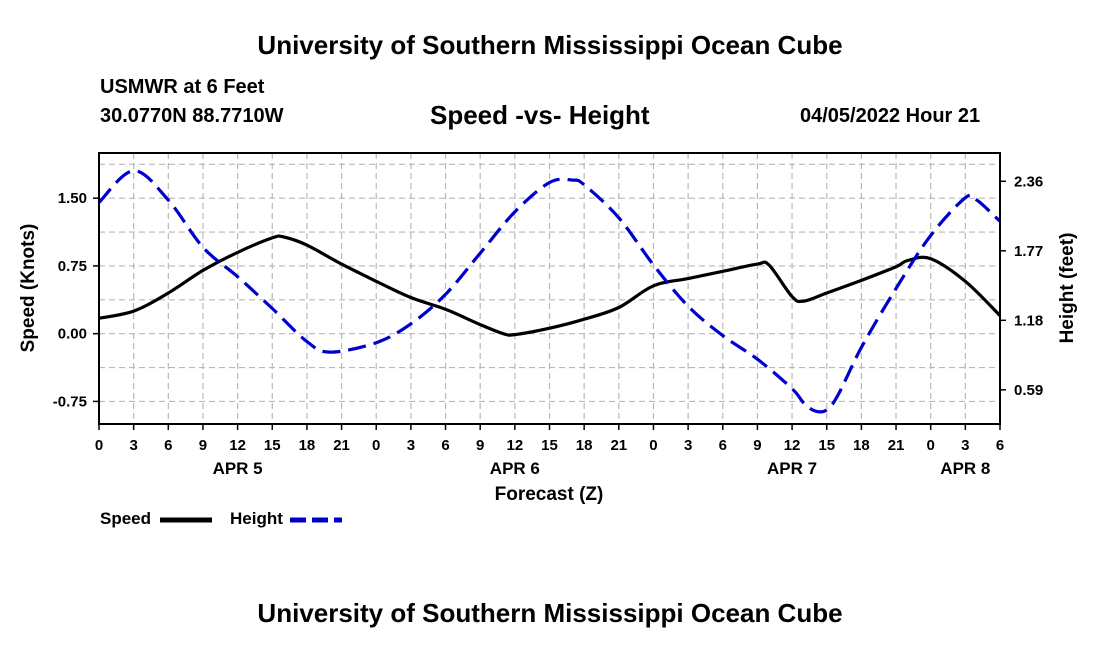  What do you see at coordinates (515, 468) in the screenshot?
I see `date-label: APR 6` at bounding box center [515, 468].